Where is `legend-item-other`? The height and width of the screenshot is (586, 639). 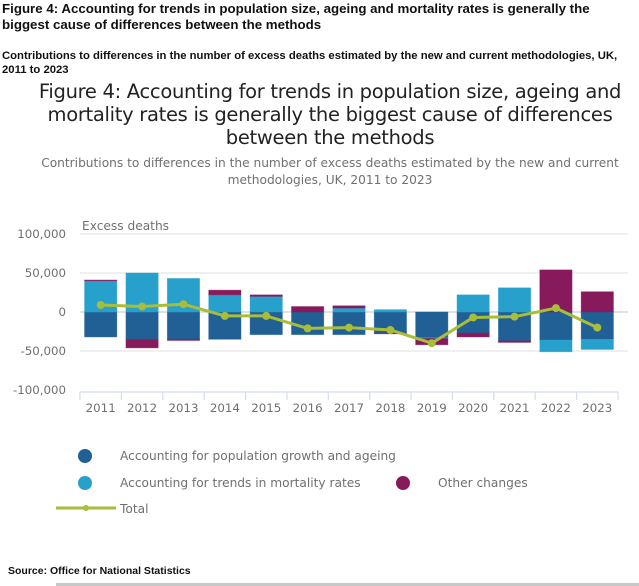
legend-item-other is located at coordinates (403, 483).